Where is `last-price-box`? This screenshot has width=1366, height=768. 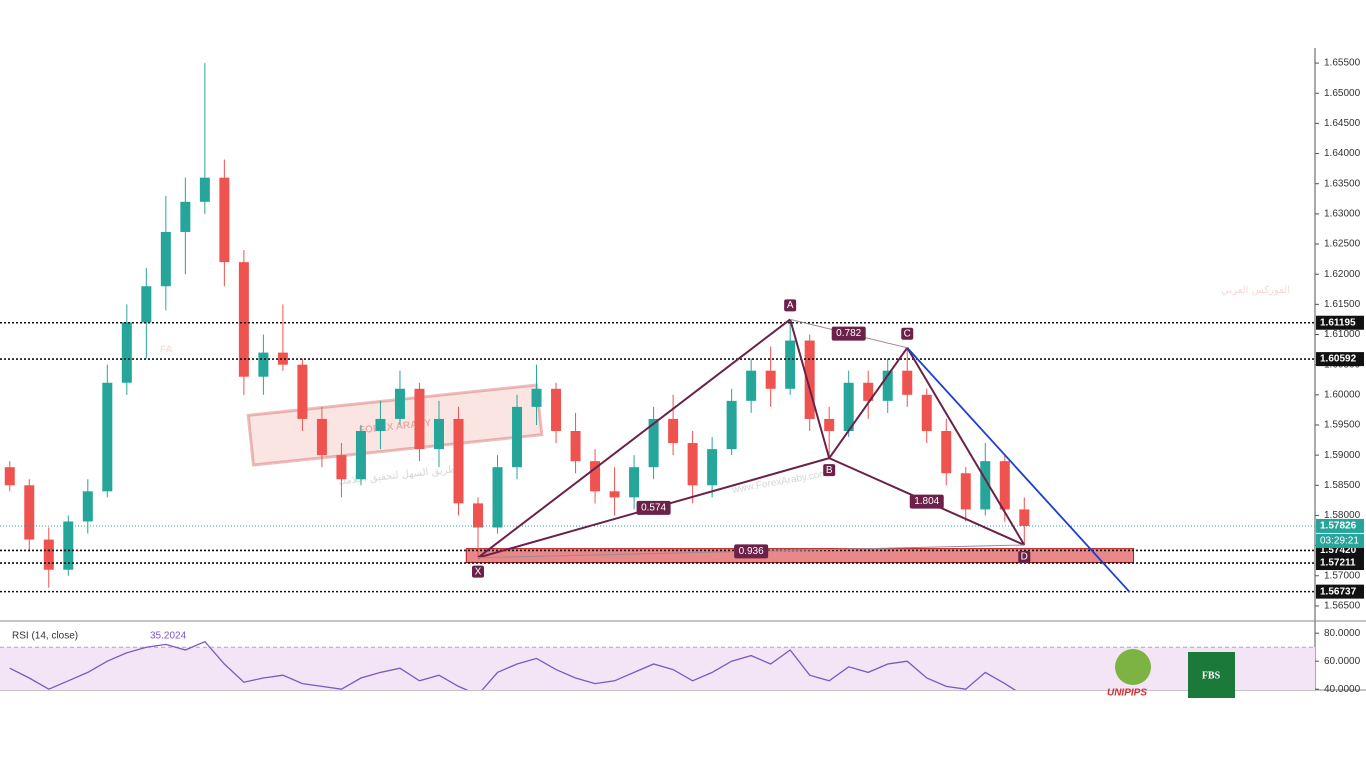
last-price-box is located at coordinates (1340, 525).